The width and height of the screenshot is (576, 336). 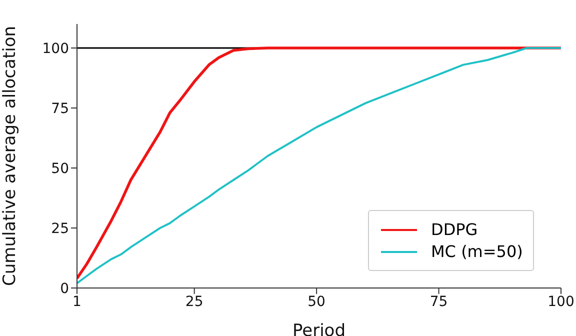 I want to click on legend-label: DDPG, so click(x=454, y=229).